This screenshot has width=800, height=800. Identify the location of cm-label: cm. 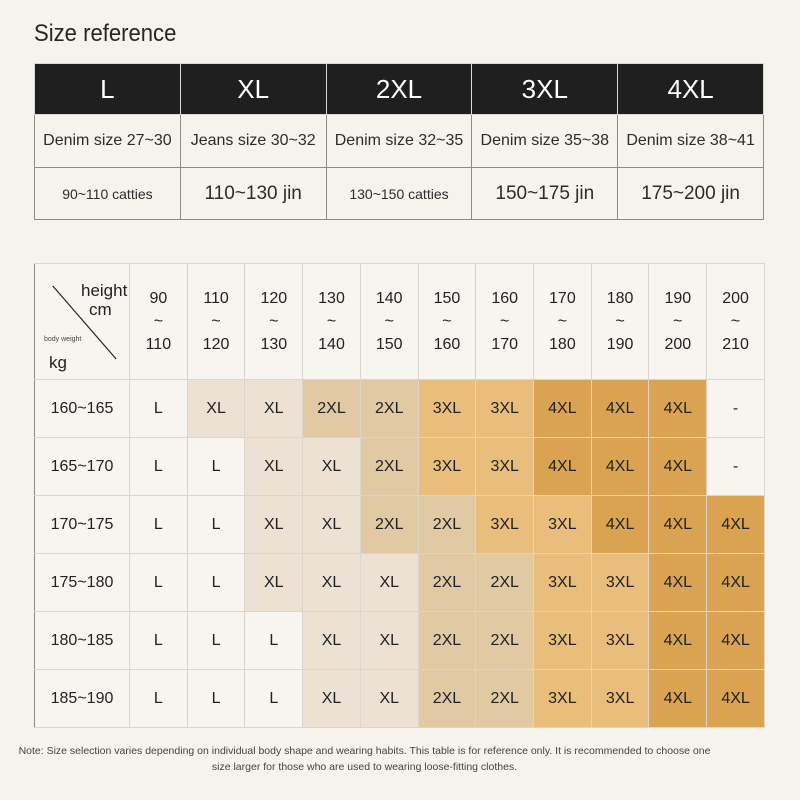
(100, 309).